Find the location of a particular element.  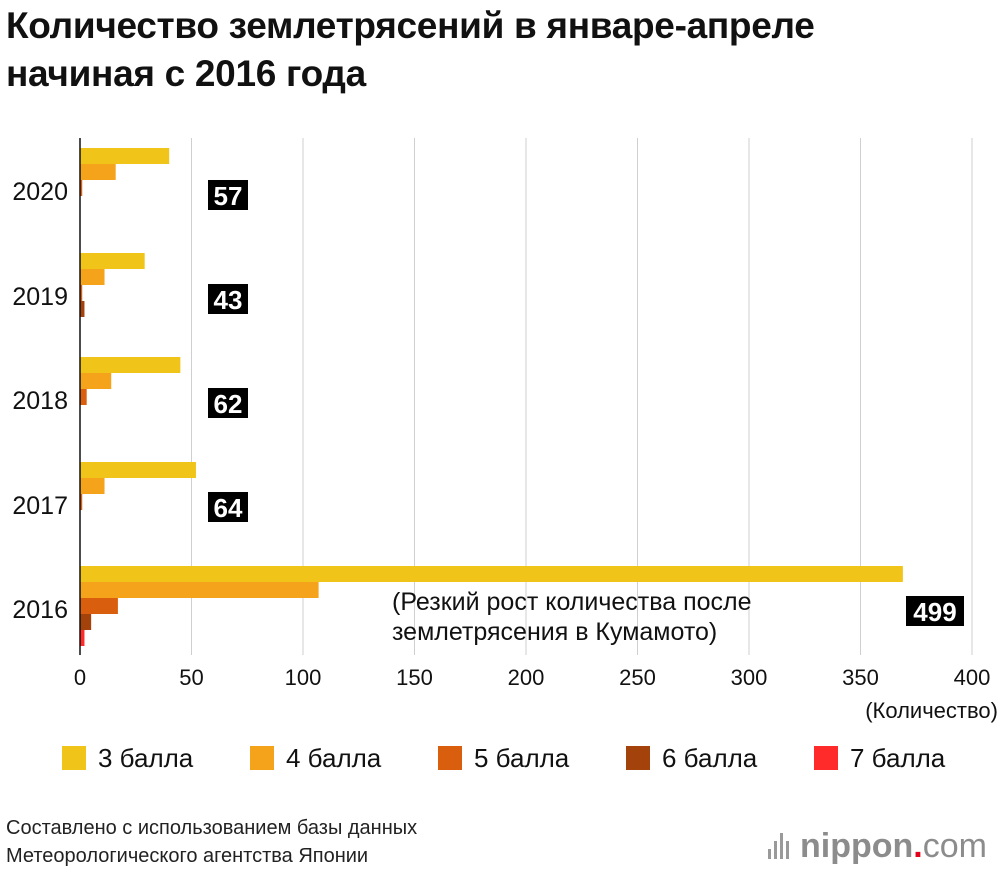

category-label-2016: 2016 is located at coordinates (40, 610).